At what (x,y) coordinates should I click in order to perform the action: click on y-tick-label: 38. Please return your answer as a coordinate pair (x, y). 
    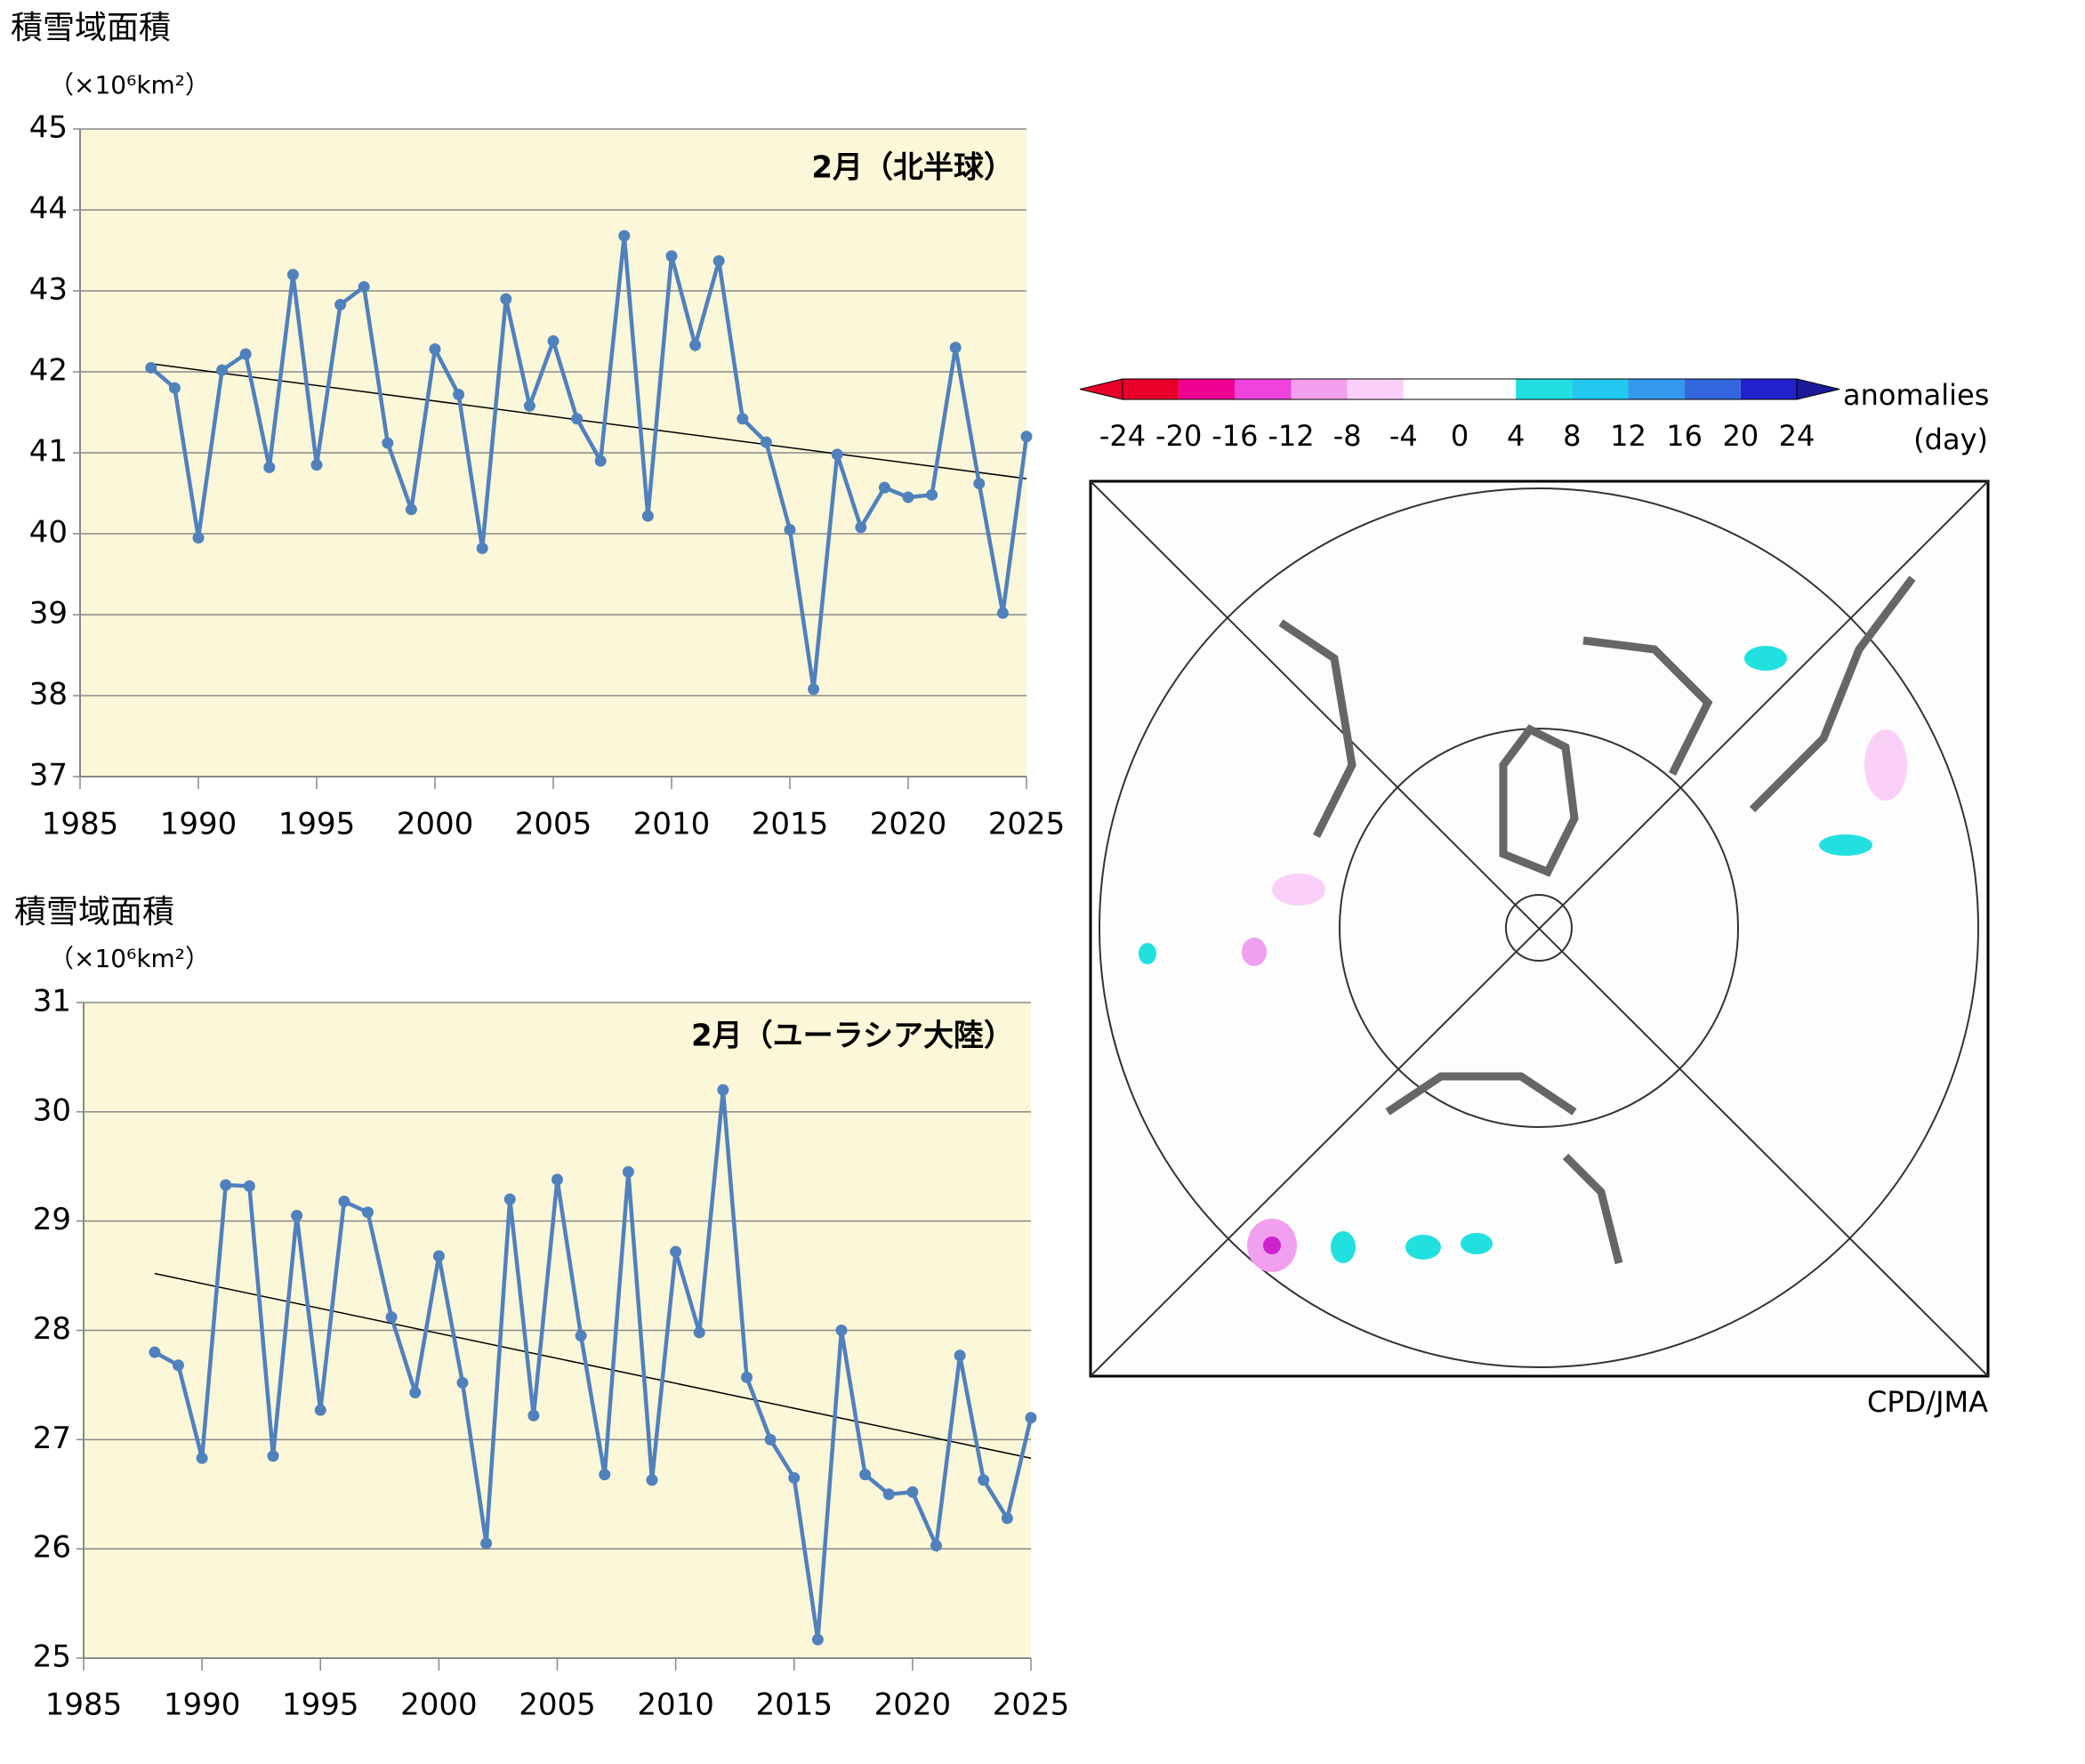
    Looking at the image, I should click on (49, 695).